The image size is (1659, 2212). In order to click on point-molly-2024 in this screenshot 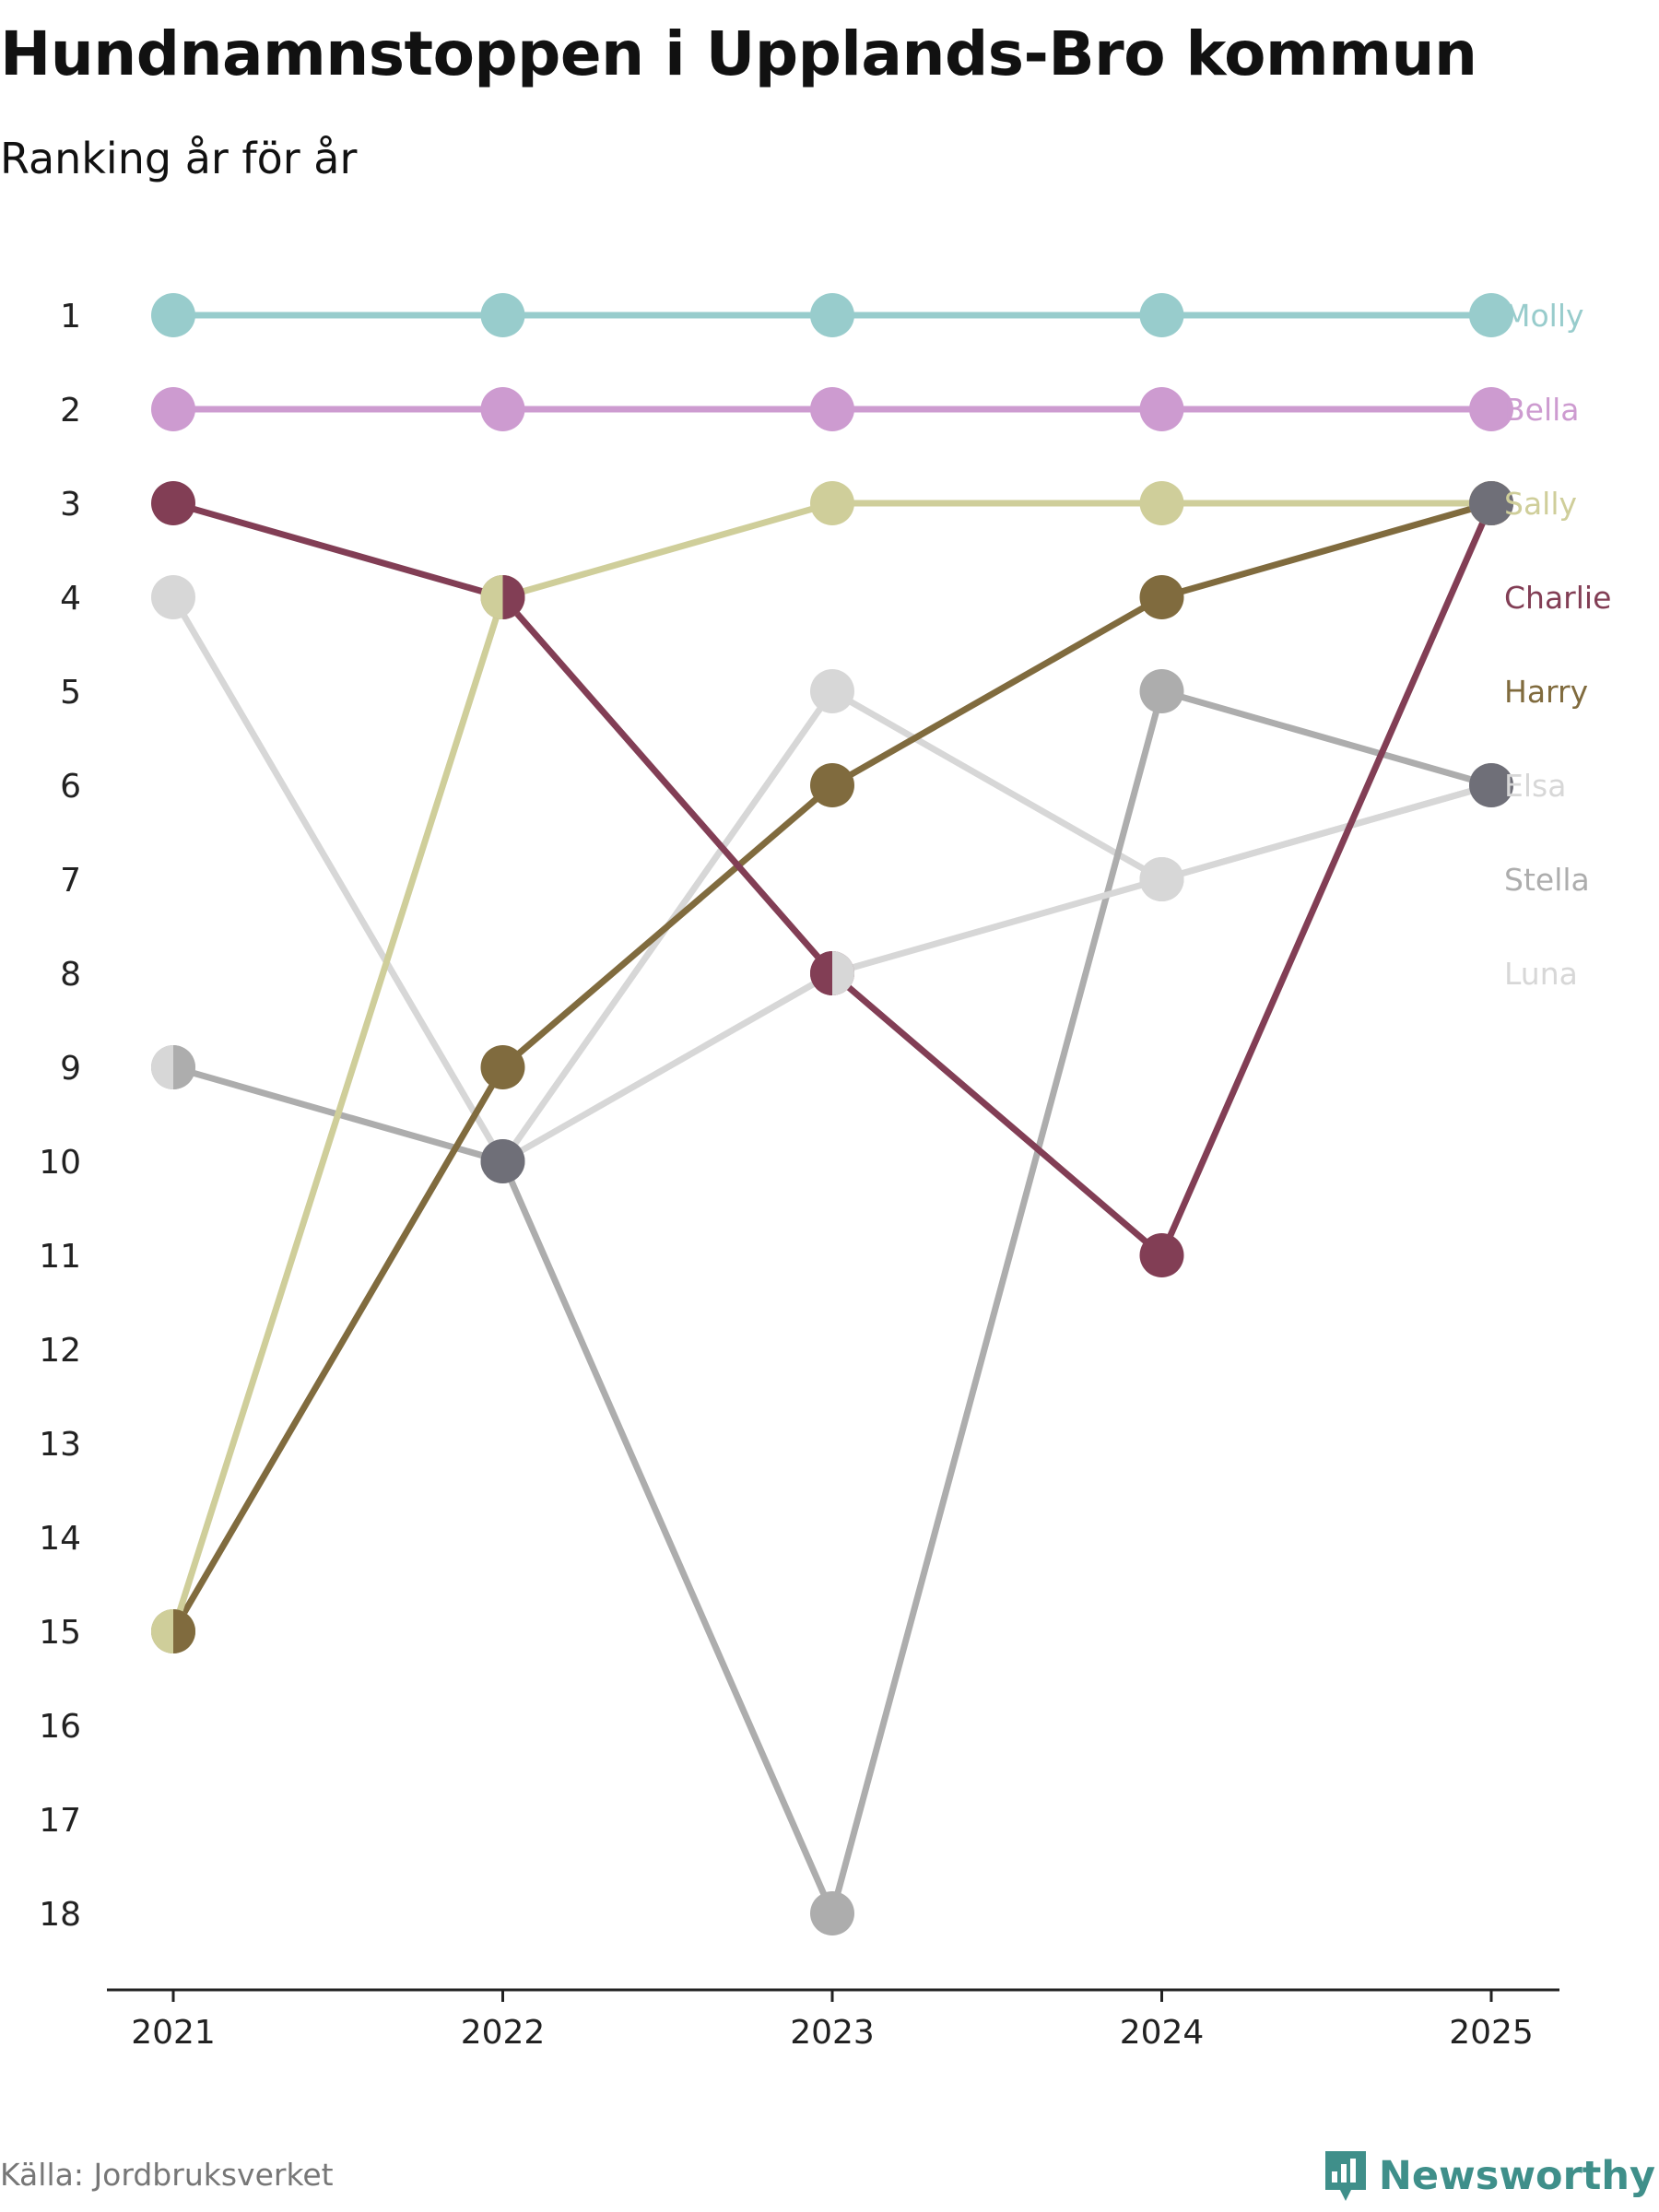, I will do `click(1161, 315)`.